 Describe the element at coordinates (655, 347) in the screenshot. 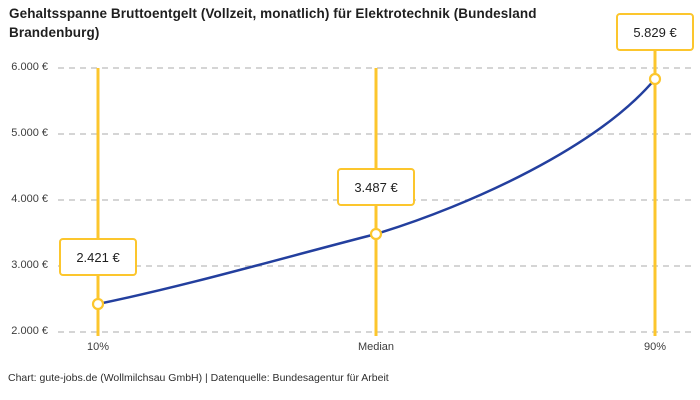

I see `x-axis-tick-label: 90%` at that location.